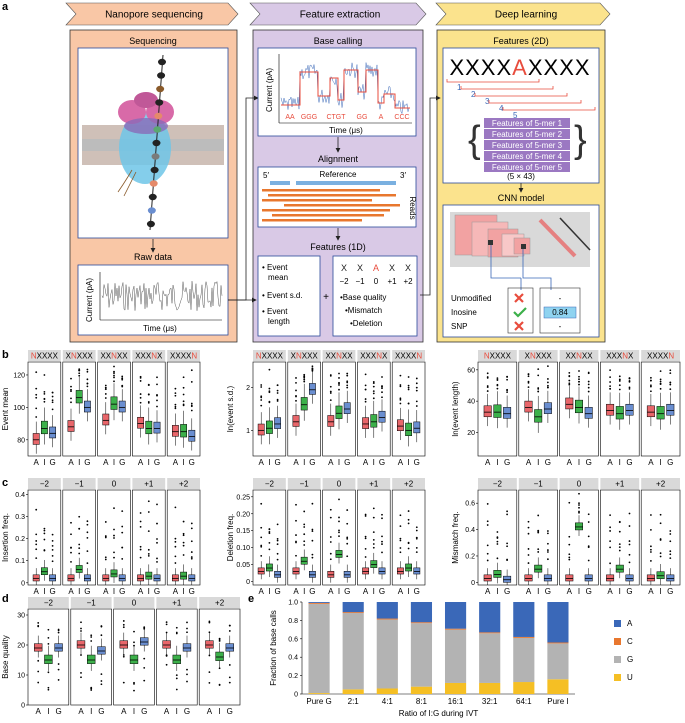 Image resolution: width=685 pixels, height=723 pixels. Describe the element at coordinates (620, 484) in the screenshot. I see `facet-label: +1` at that location.